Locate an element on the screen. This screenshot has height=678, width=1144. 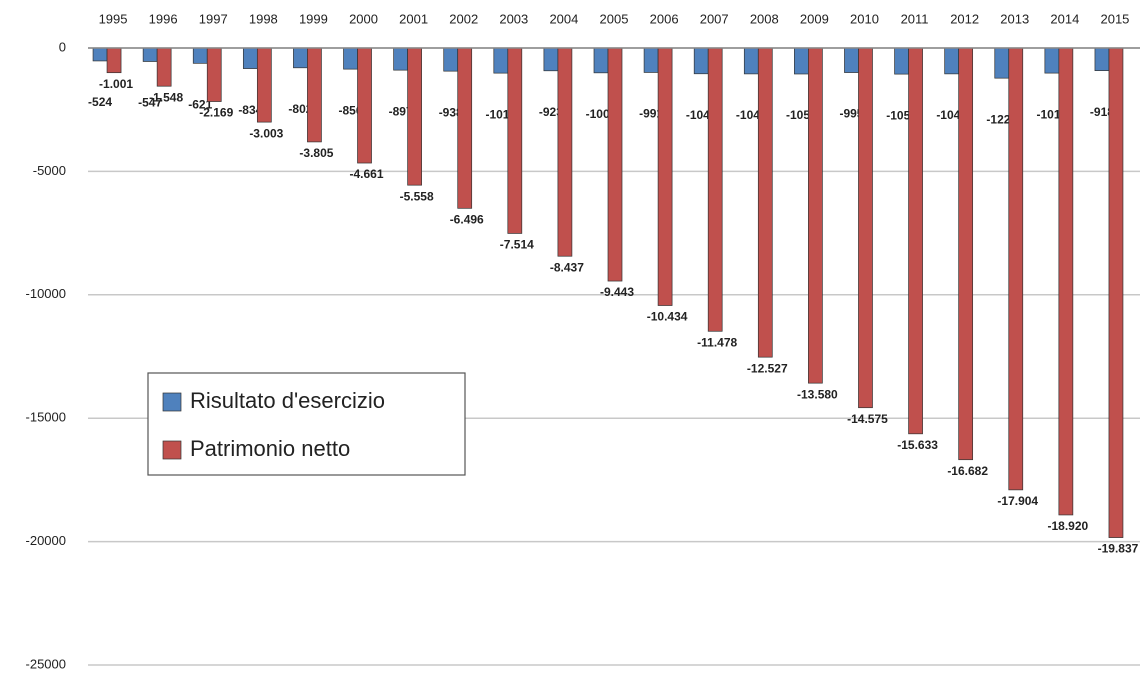
legend: Risultato d'esercizio Patrimonio netto is located at coordinates (306, 424).